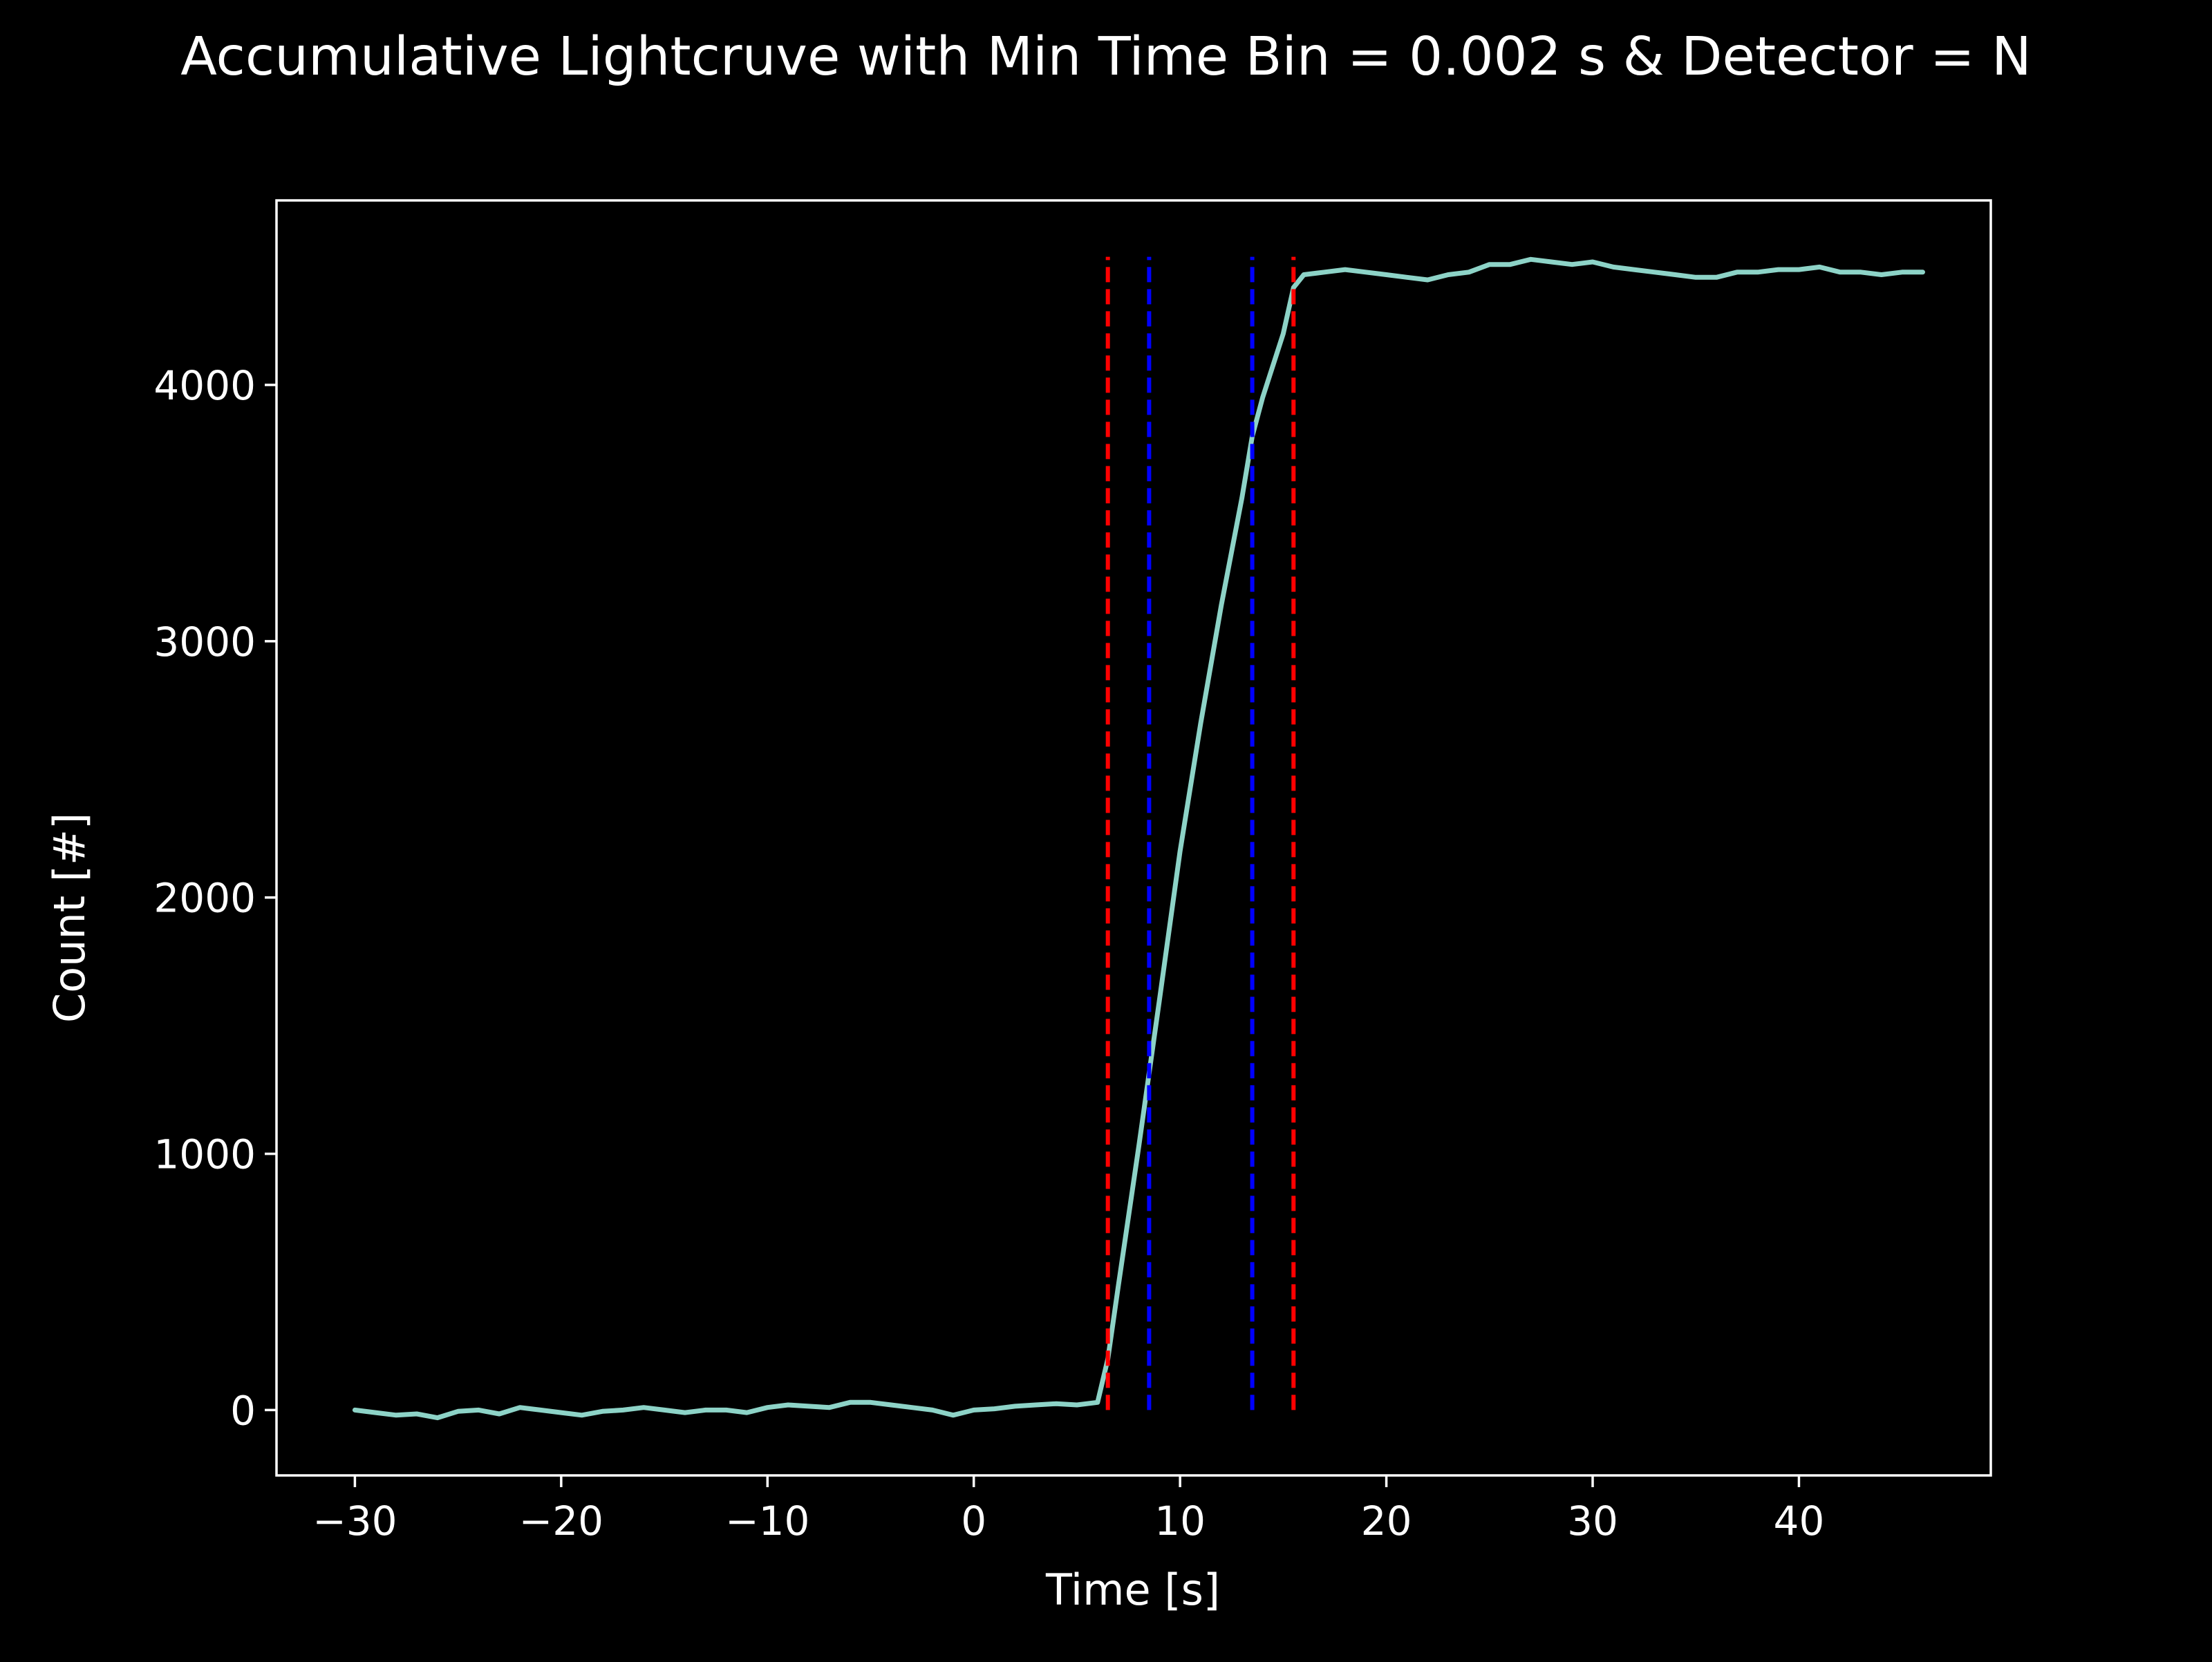 Image resolution: width=2212 pixels, height=1662 pixels. Describe the element at coordinates (1132, 1590) in the screenshot. I see `x-axis-label: Time [s]` at that location.